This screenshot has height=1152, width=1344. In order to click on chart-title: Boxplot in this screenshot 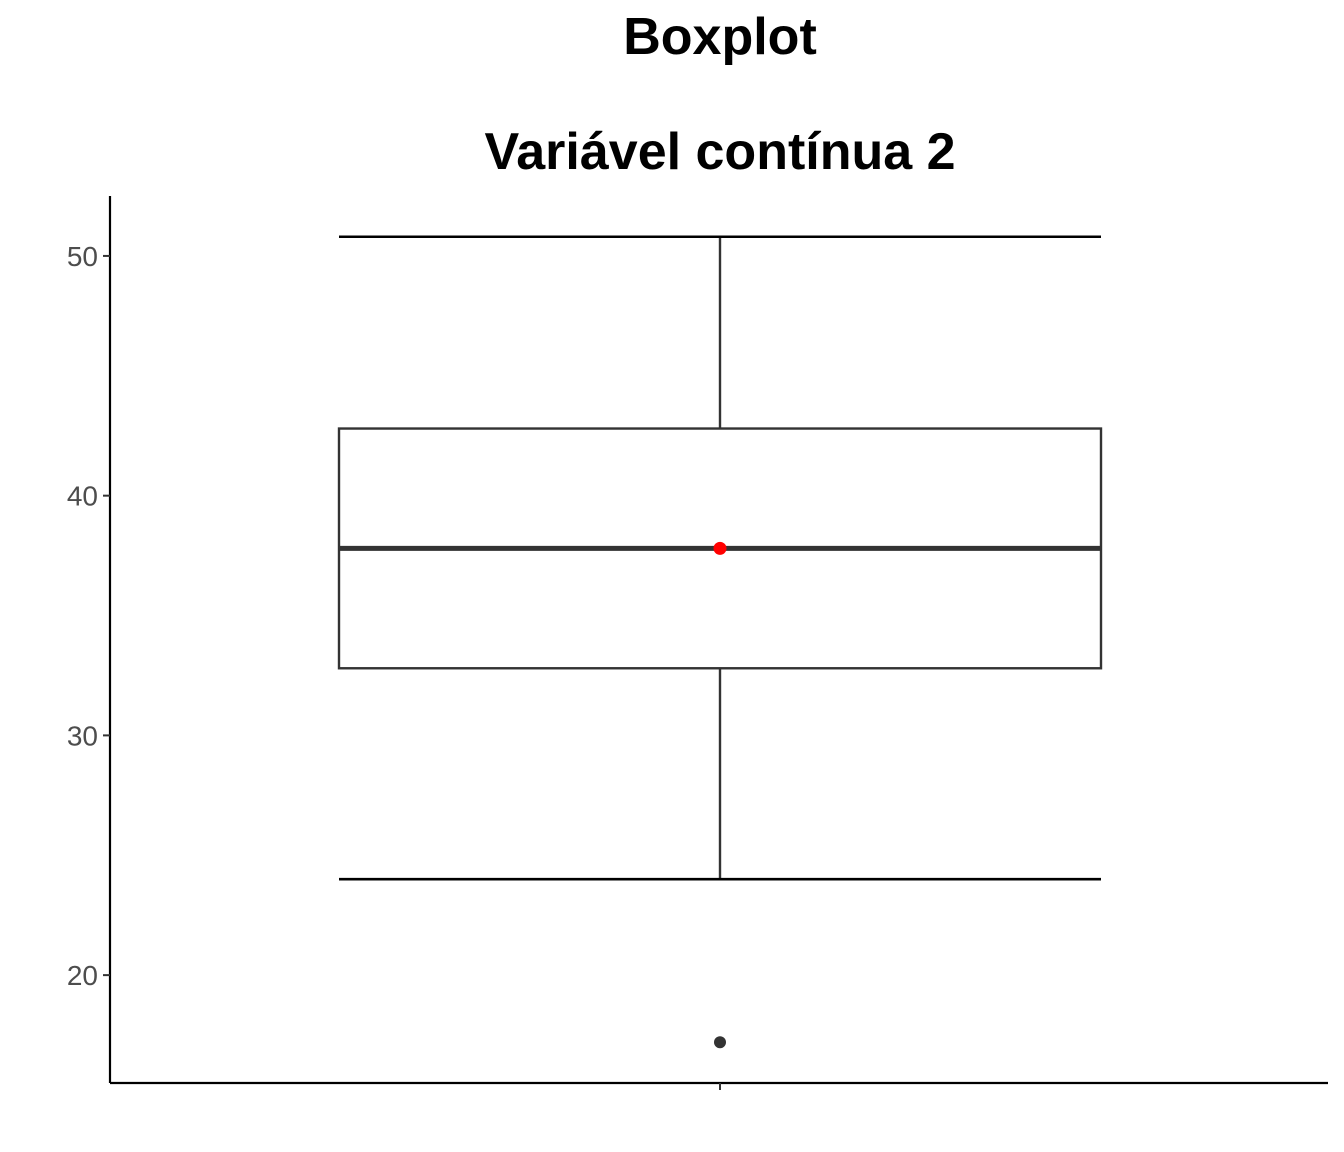, I will do `click(720, 37)`.